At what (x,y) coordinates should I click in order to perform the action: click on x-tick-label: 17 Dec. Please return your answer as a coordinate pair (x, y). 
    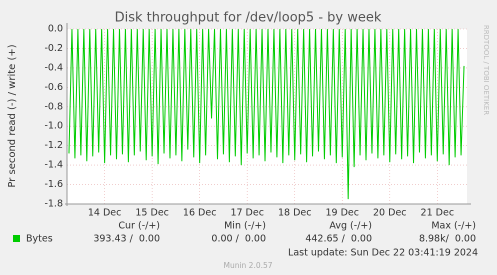
    Looking at the image, I should click on (247, 213).